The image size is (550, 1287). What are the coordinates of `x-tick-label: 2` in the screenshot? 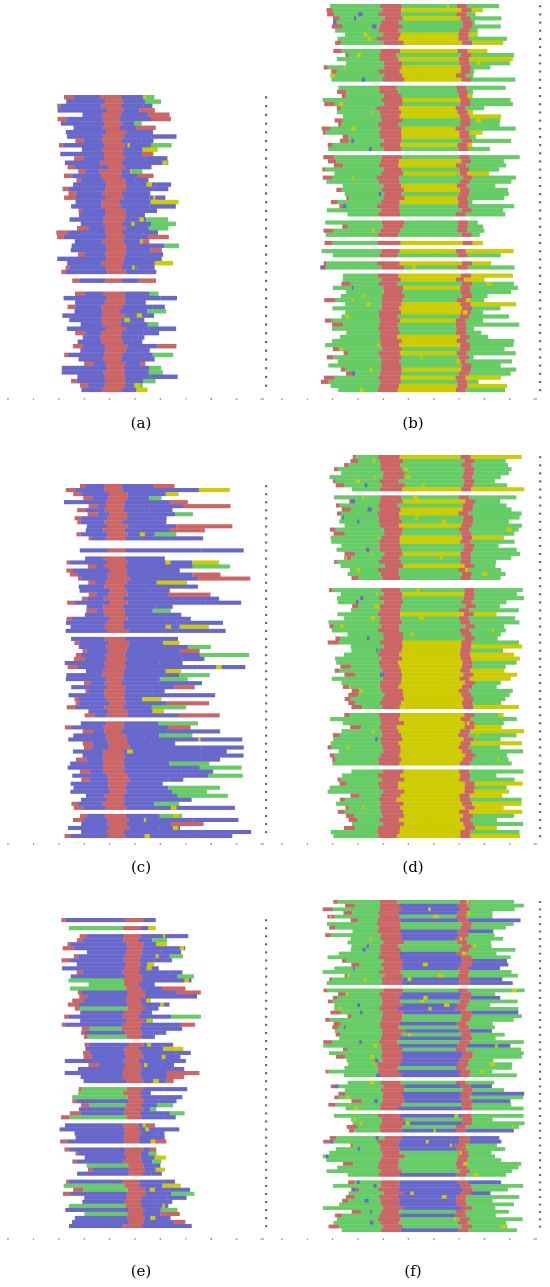 It's located at (333, 1239).